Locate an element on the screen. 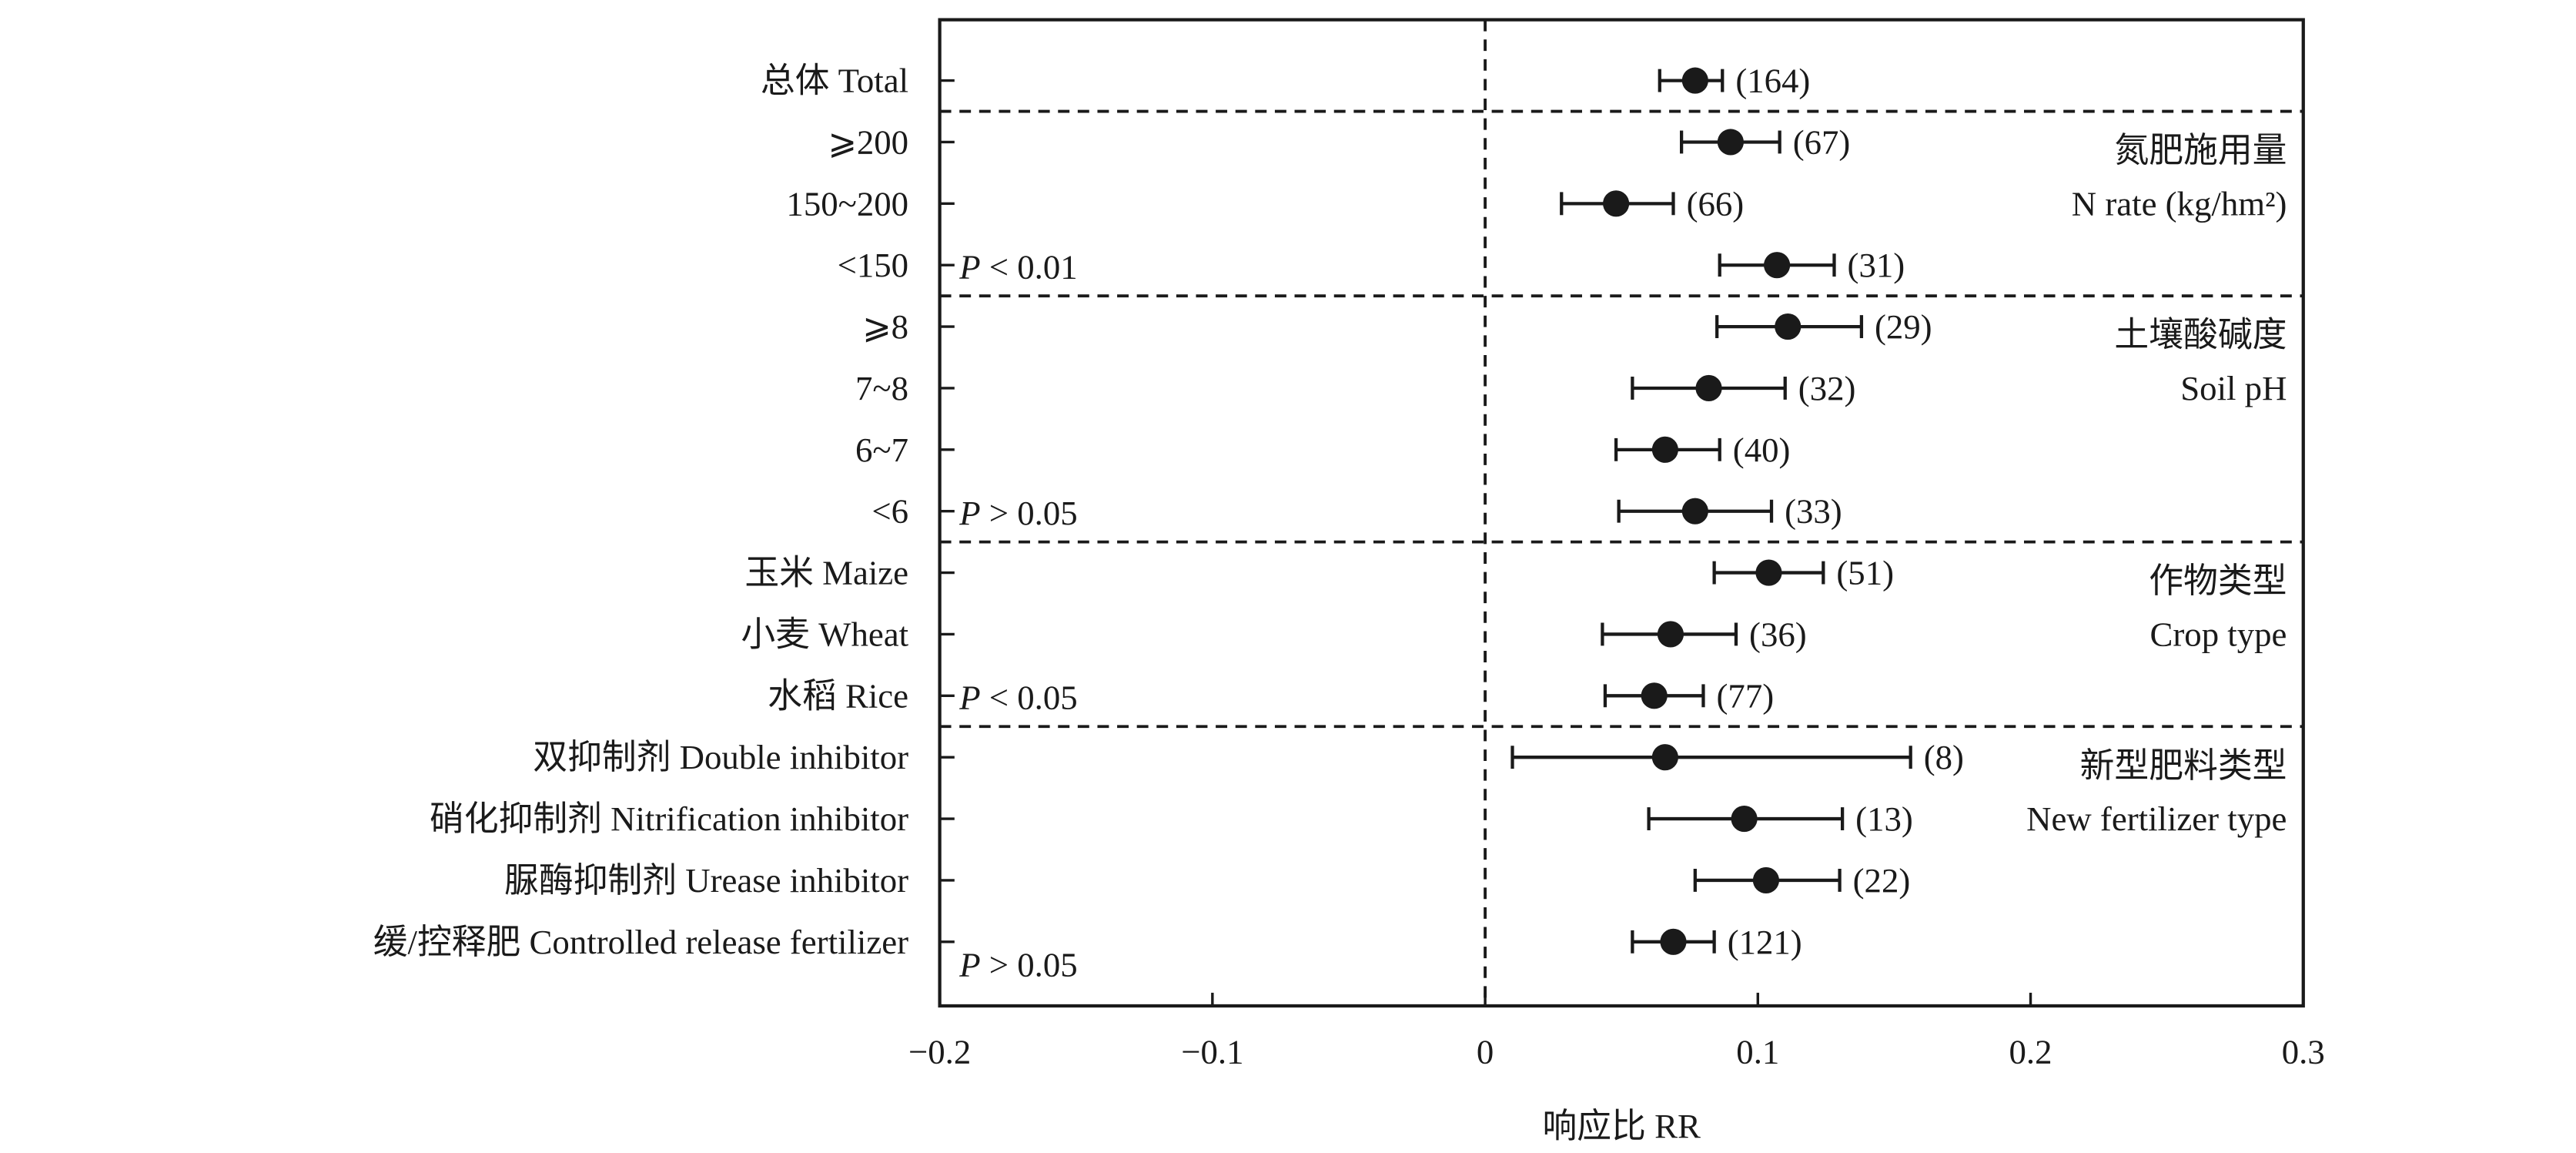 The width and height of the screenshot is (2576, 1153). row-label: 双抑制剂 Double inhibitor is located at coordinates (720, 757).